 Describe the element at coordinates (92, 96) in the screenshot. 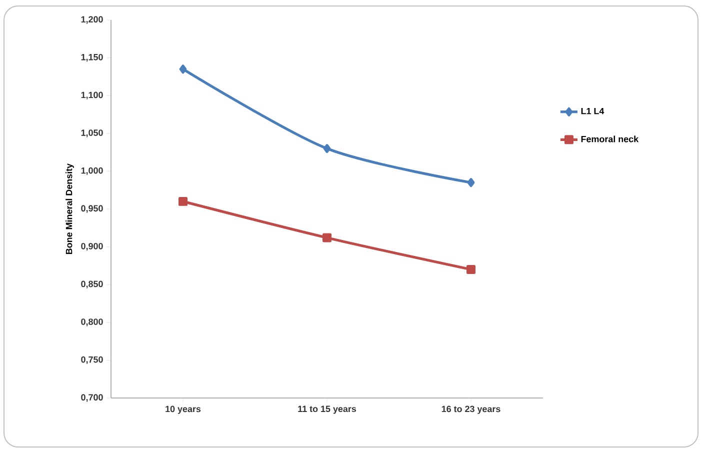

I see `y-tick-label: 1,100` at that location.